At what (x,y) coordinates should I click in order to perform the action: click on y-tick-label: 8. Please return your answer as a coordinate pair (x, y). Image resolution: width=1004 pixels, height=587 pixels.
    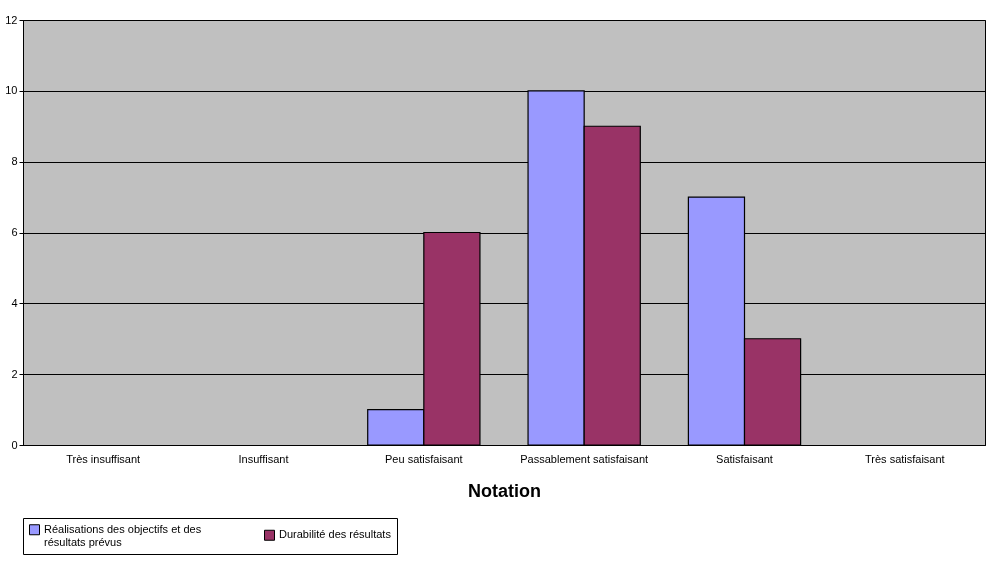
    Looking at the image, I should click on (14, 161).